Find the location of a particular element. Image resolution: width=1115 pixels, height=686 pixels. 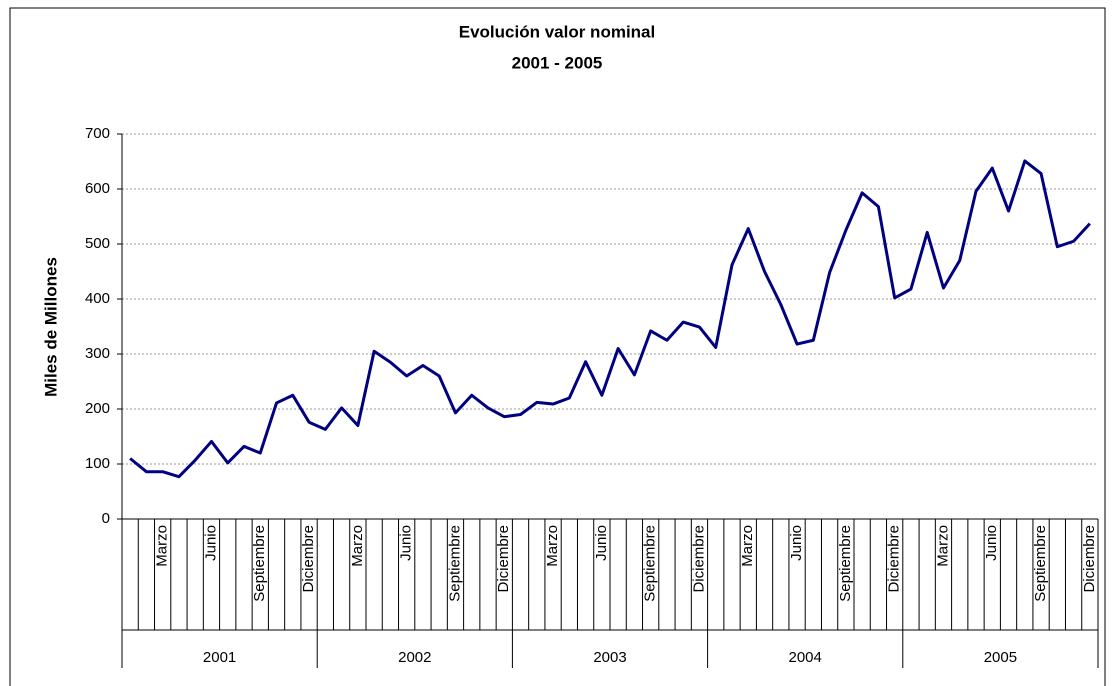

y-tick-label: 100 is located at coordinates (97, 463).